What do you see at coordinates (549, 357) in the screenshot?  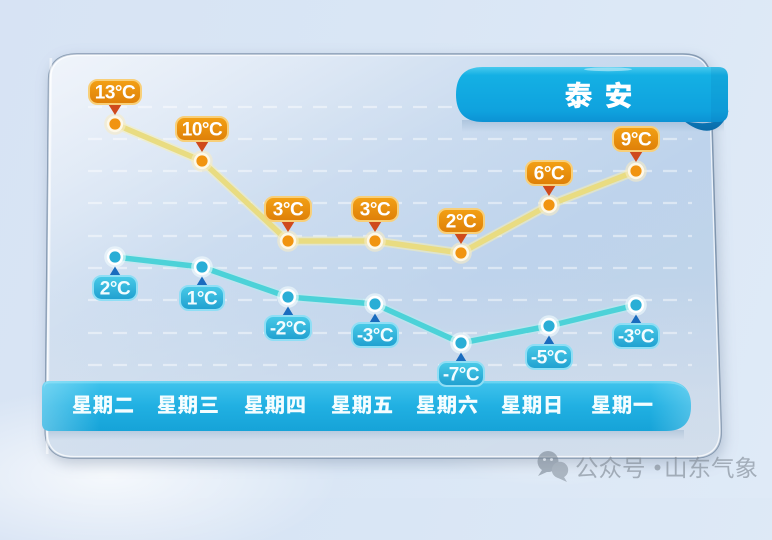 I see `svg-text: -5°C` at bounding box center [549, 357].